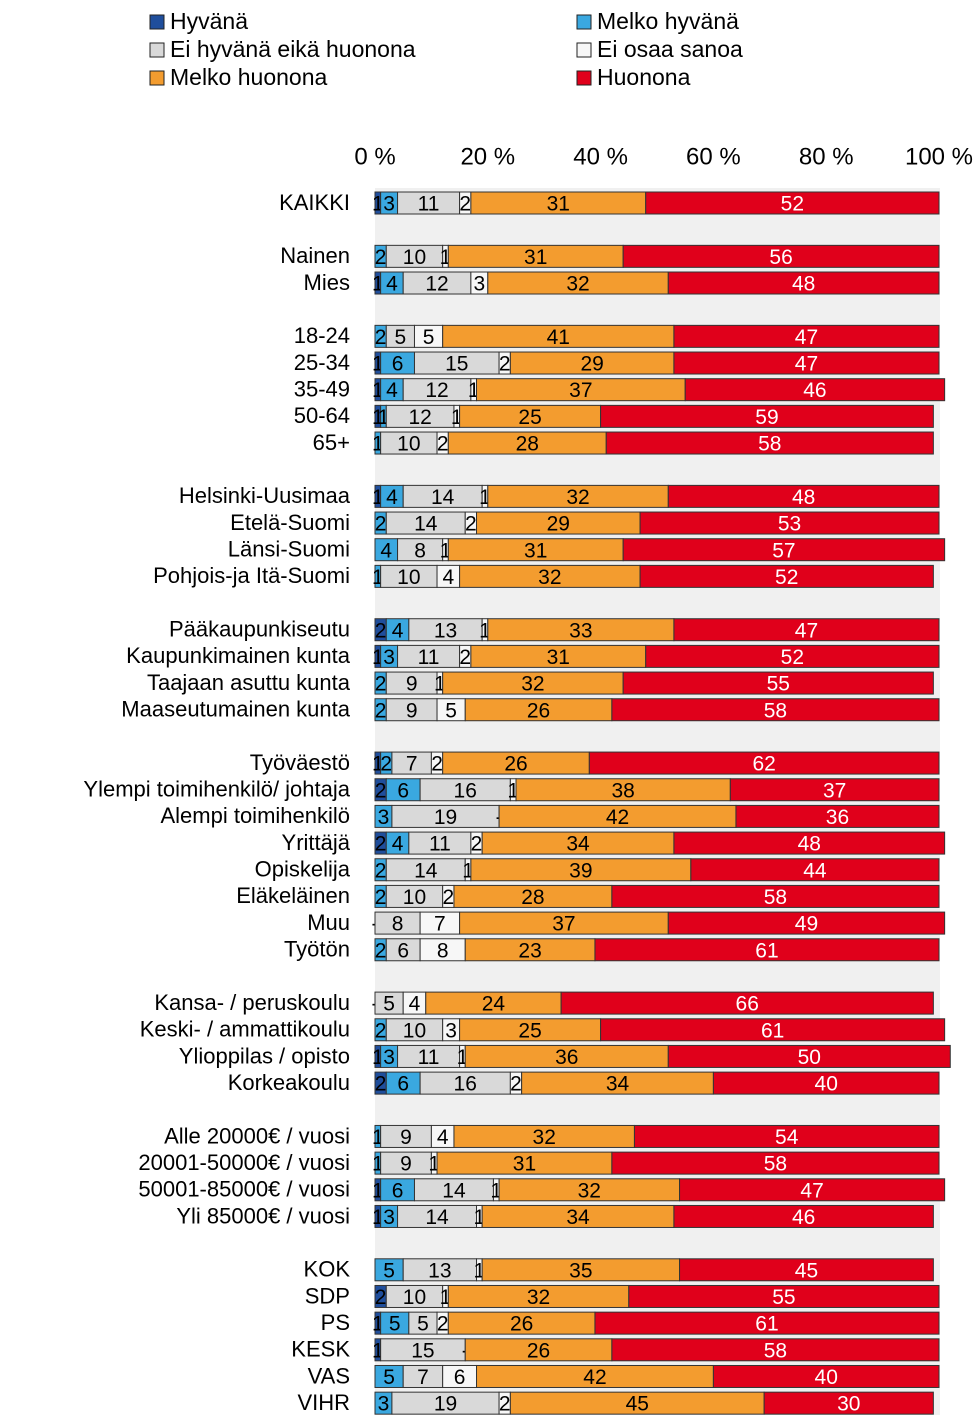 This screenshot has height=1420, width=980. I want to click on data-label: 61, so click(772, 1030).